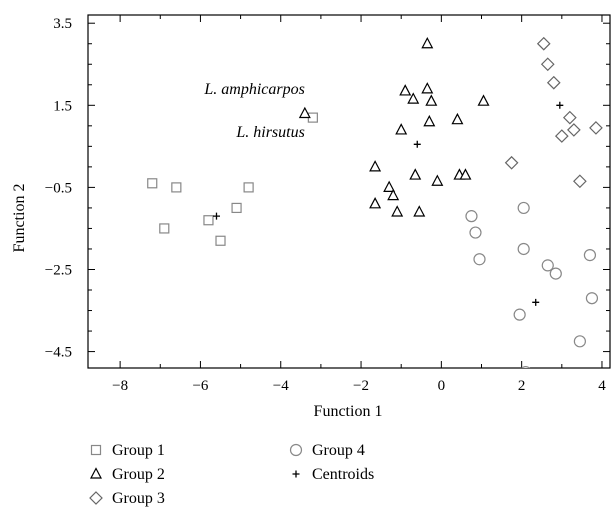 Image resolution: width=611 pixels, height=522 pixels. I want to click on x-tick-label: 4, so click(602, 386).